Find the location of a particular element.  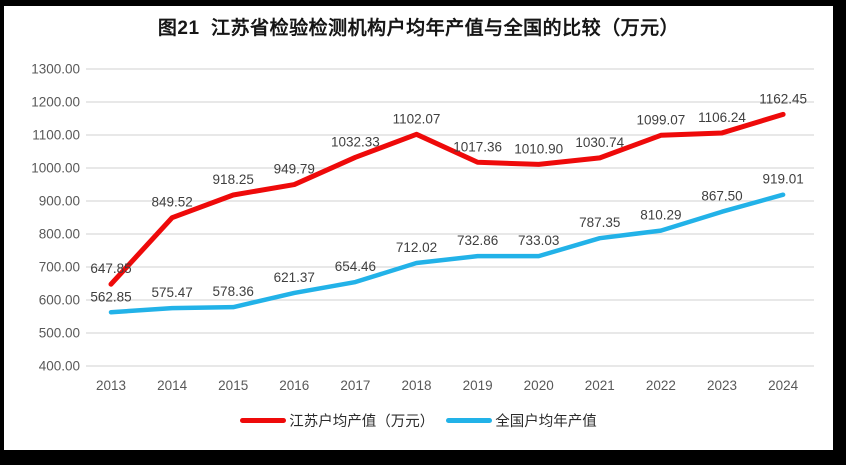

legend-swatch-jiangsu is located at coordinates (263, 420).